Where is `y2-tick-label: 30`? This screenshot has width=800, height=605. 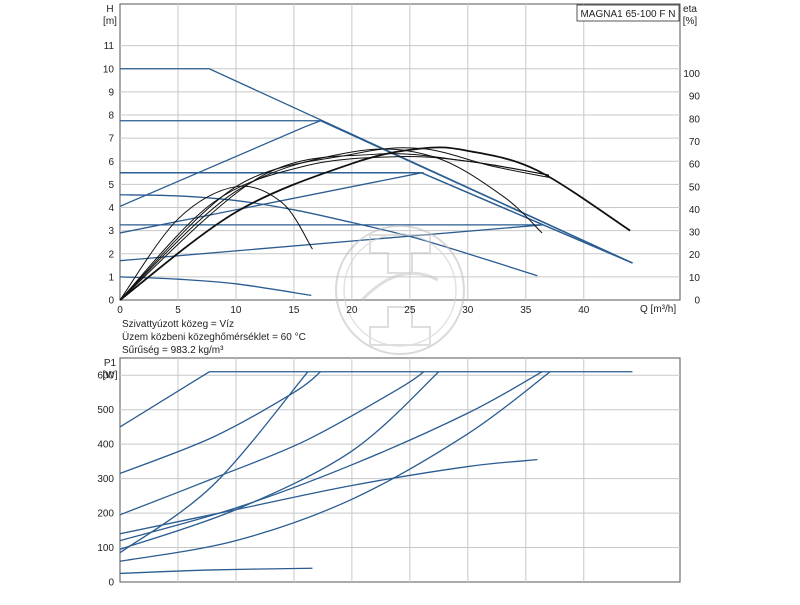 y2-tick-label: 30 is located at coordinates (695, 233).